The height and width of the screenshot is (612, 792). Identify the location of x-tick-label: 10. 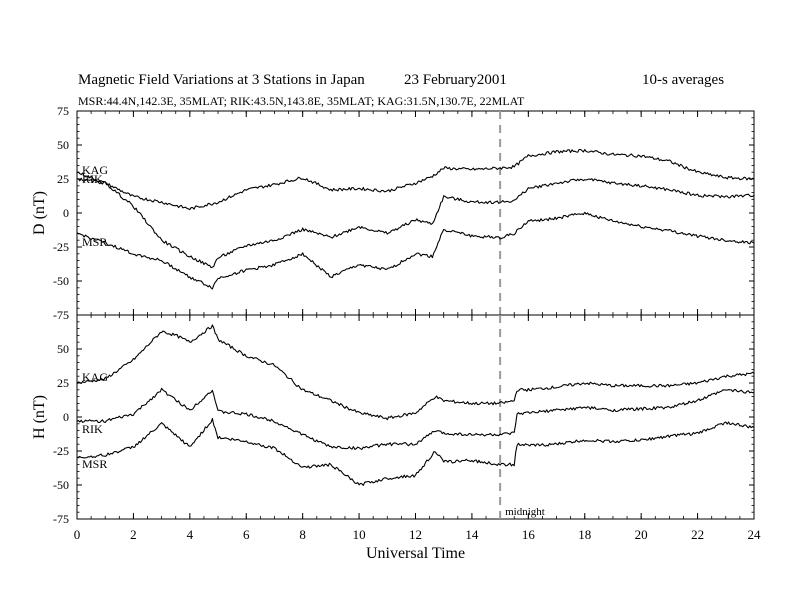
(359, 534).